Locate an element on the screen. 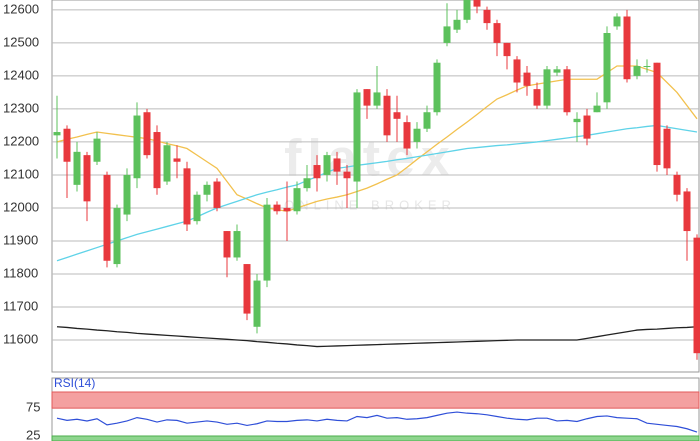 The width and height of the screenshot is (700, 441). y-tick-label: 11900 is located at coordinates (20, 239).